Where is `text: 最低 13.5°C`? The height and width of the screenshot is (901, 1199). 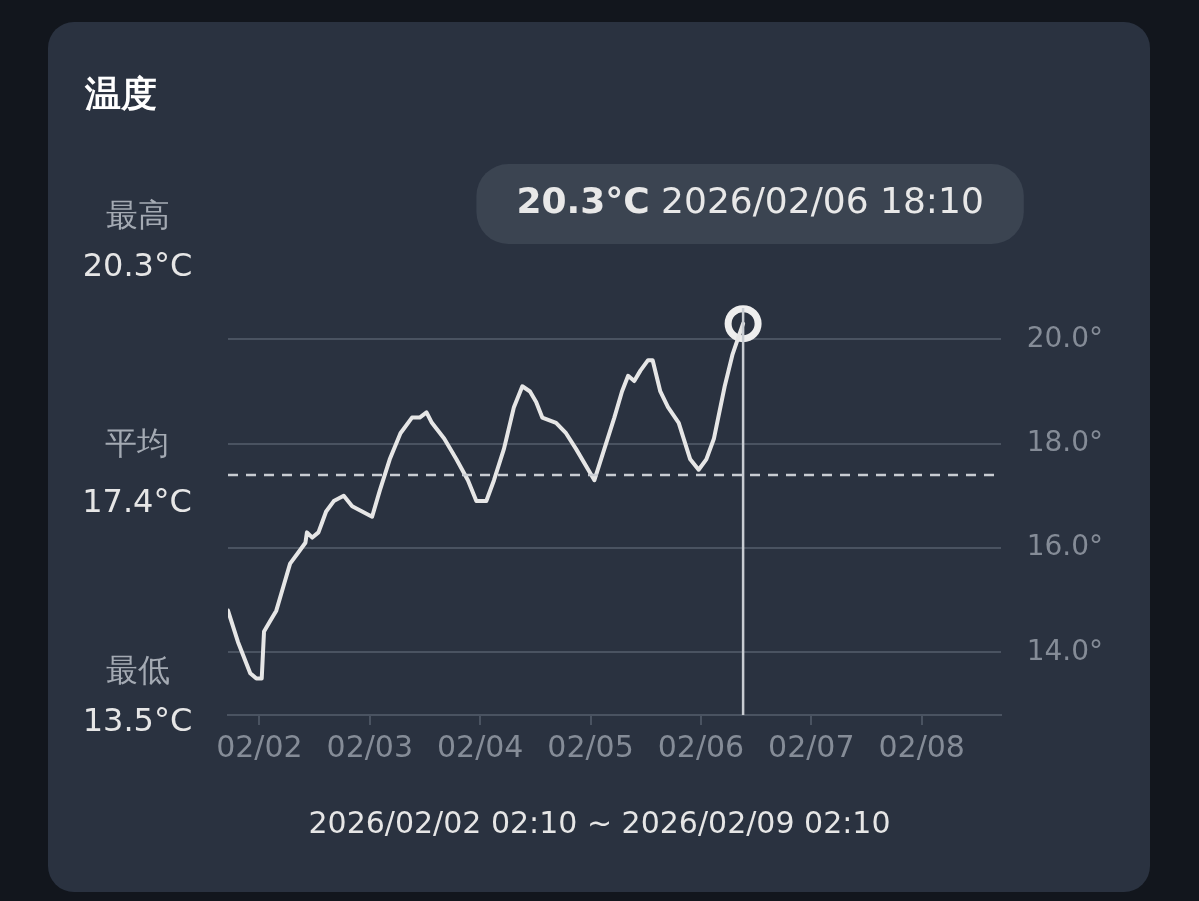
text: 最低 13.5°C is located at coordinates (137, 694).